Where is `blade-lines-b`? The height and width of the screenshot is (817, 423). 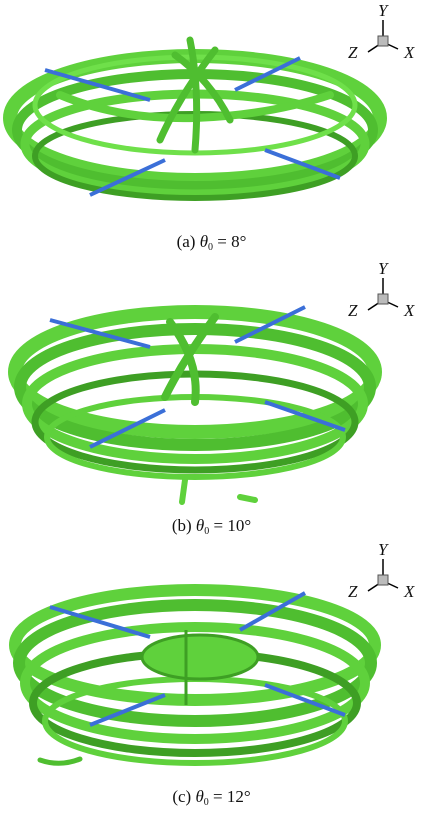 blade-lines-b is located at coordinates (197, 377).